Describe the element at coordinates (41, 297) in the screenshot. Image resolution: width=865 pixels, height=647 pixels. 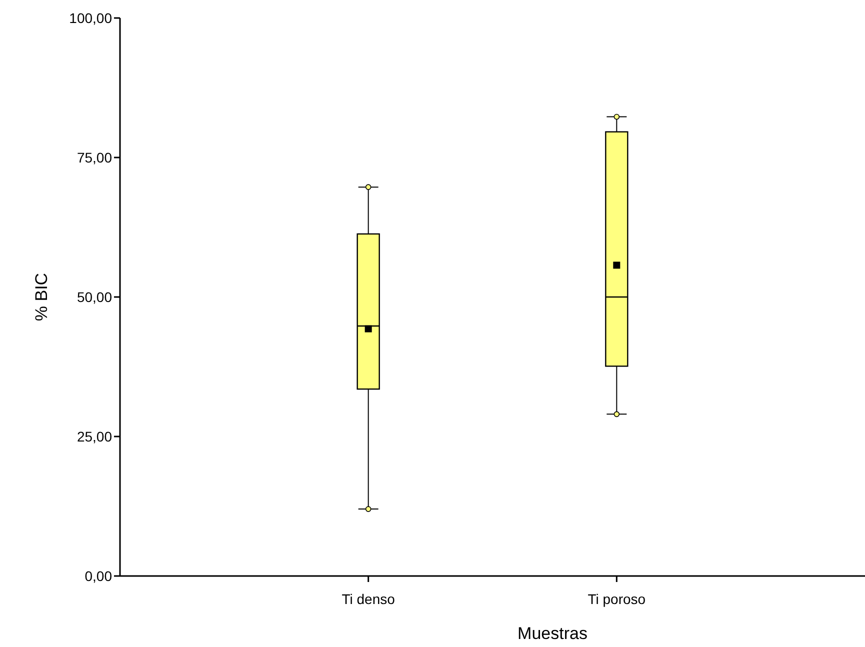
I see `y-axis-title: % BIC` at that location.